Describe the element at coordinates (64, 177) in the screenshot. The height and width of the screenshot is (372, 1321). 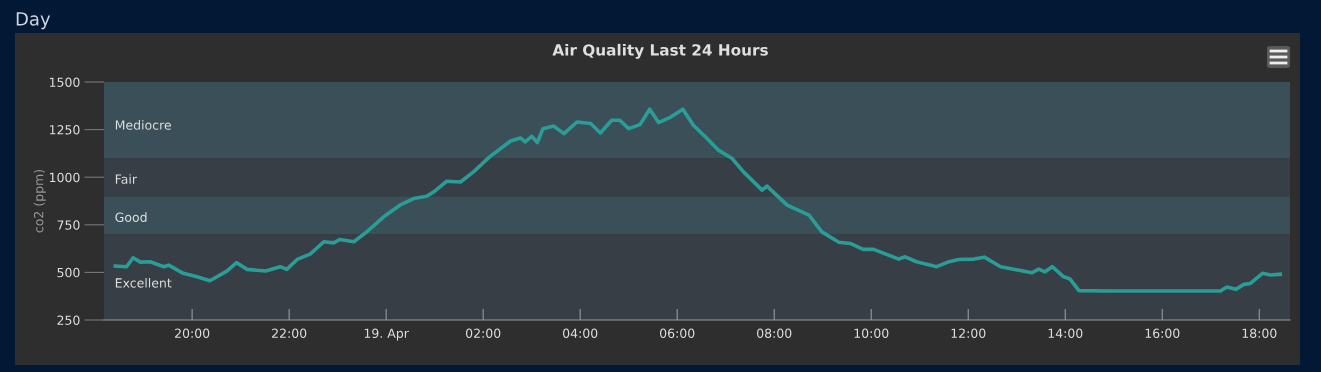
I see `y-tick-label: 1000` at that location.